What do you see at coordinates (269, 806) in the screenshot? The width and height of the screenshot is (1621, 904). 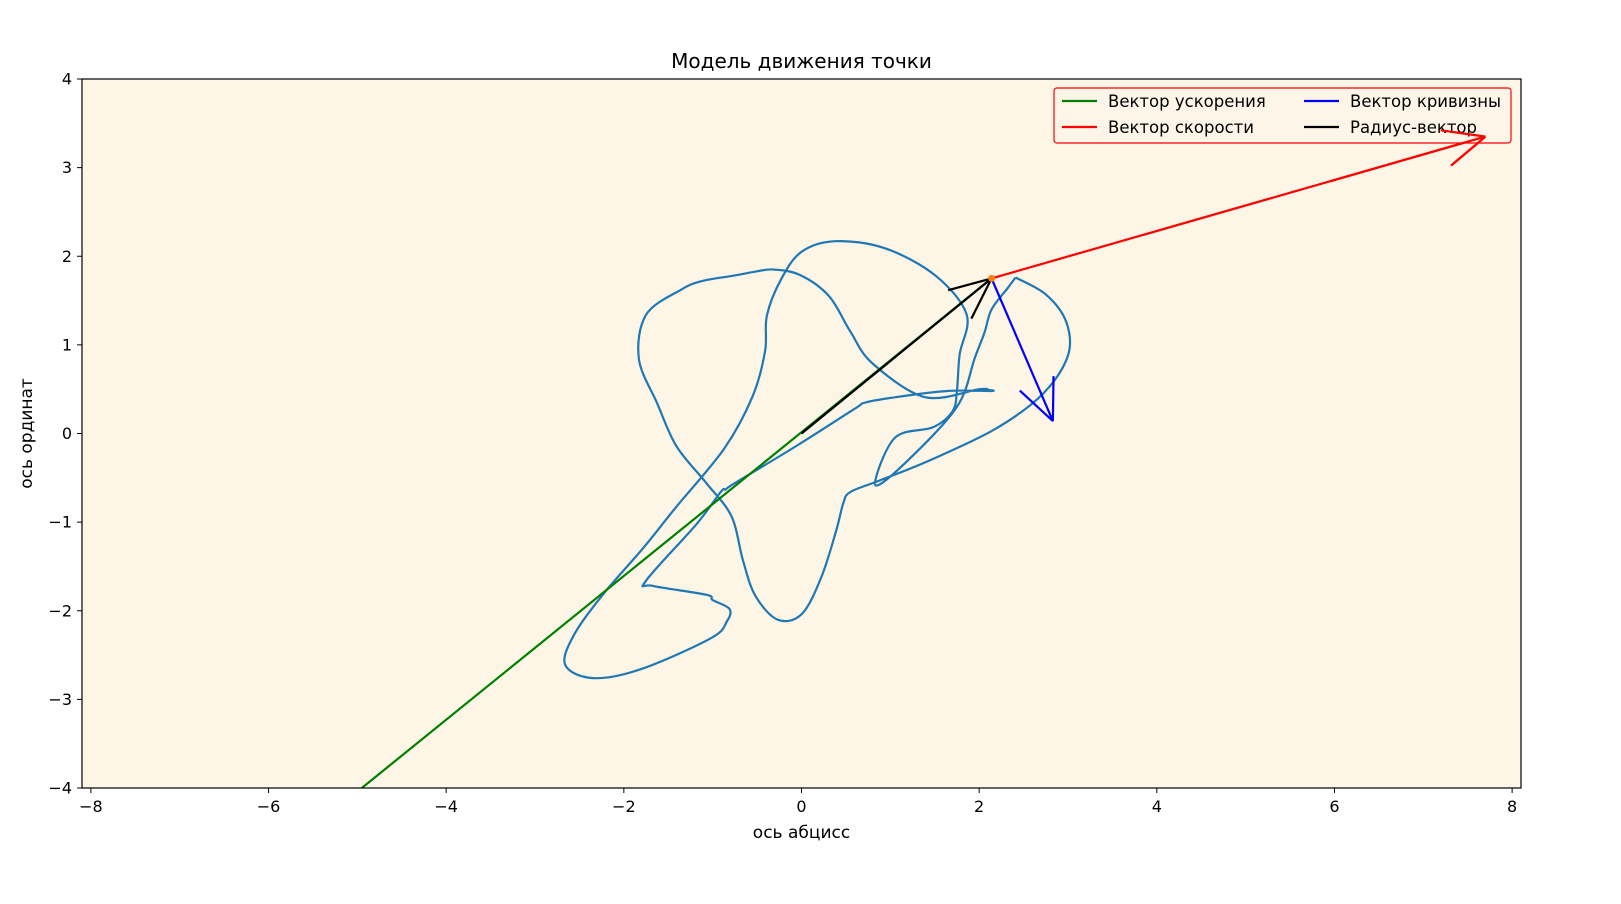 I see `x-tick-label: −6` at bounding box center [269, 806].